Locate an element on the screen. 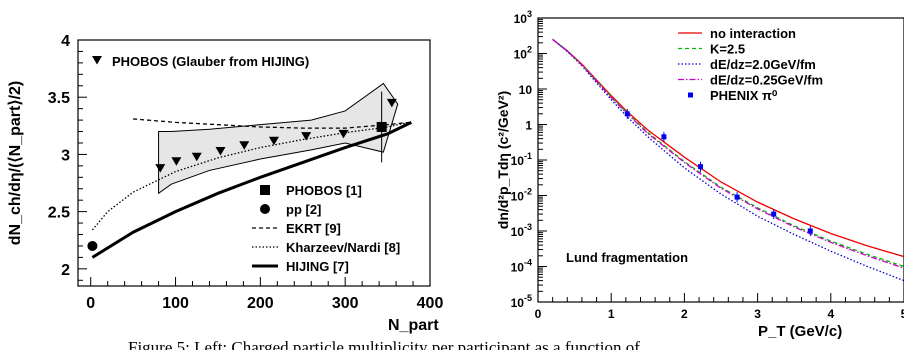  y-tick-label-3: 3 is located at coordinates (65, 155).